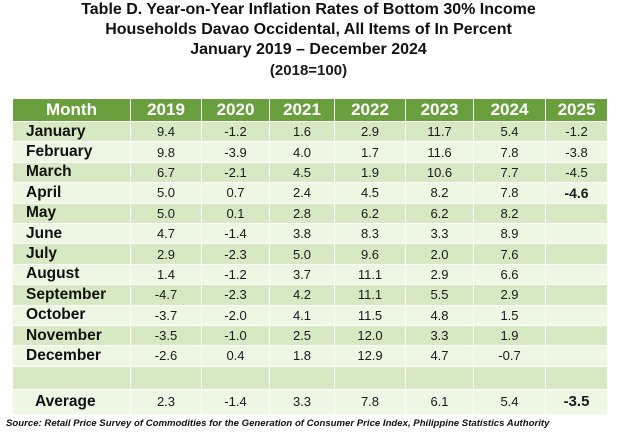  I want to click on value-cell: 10.6, so click(439, 172).